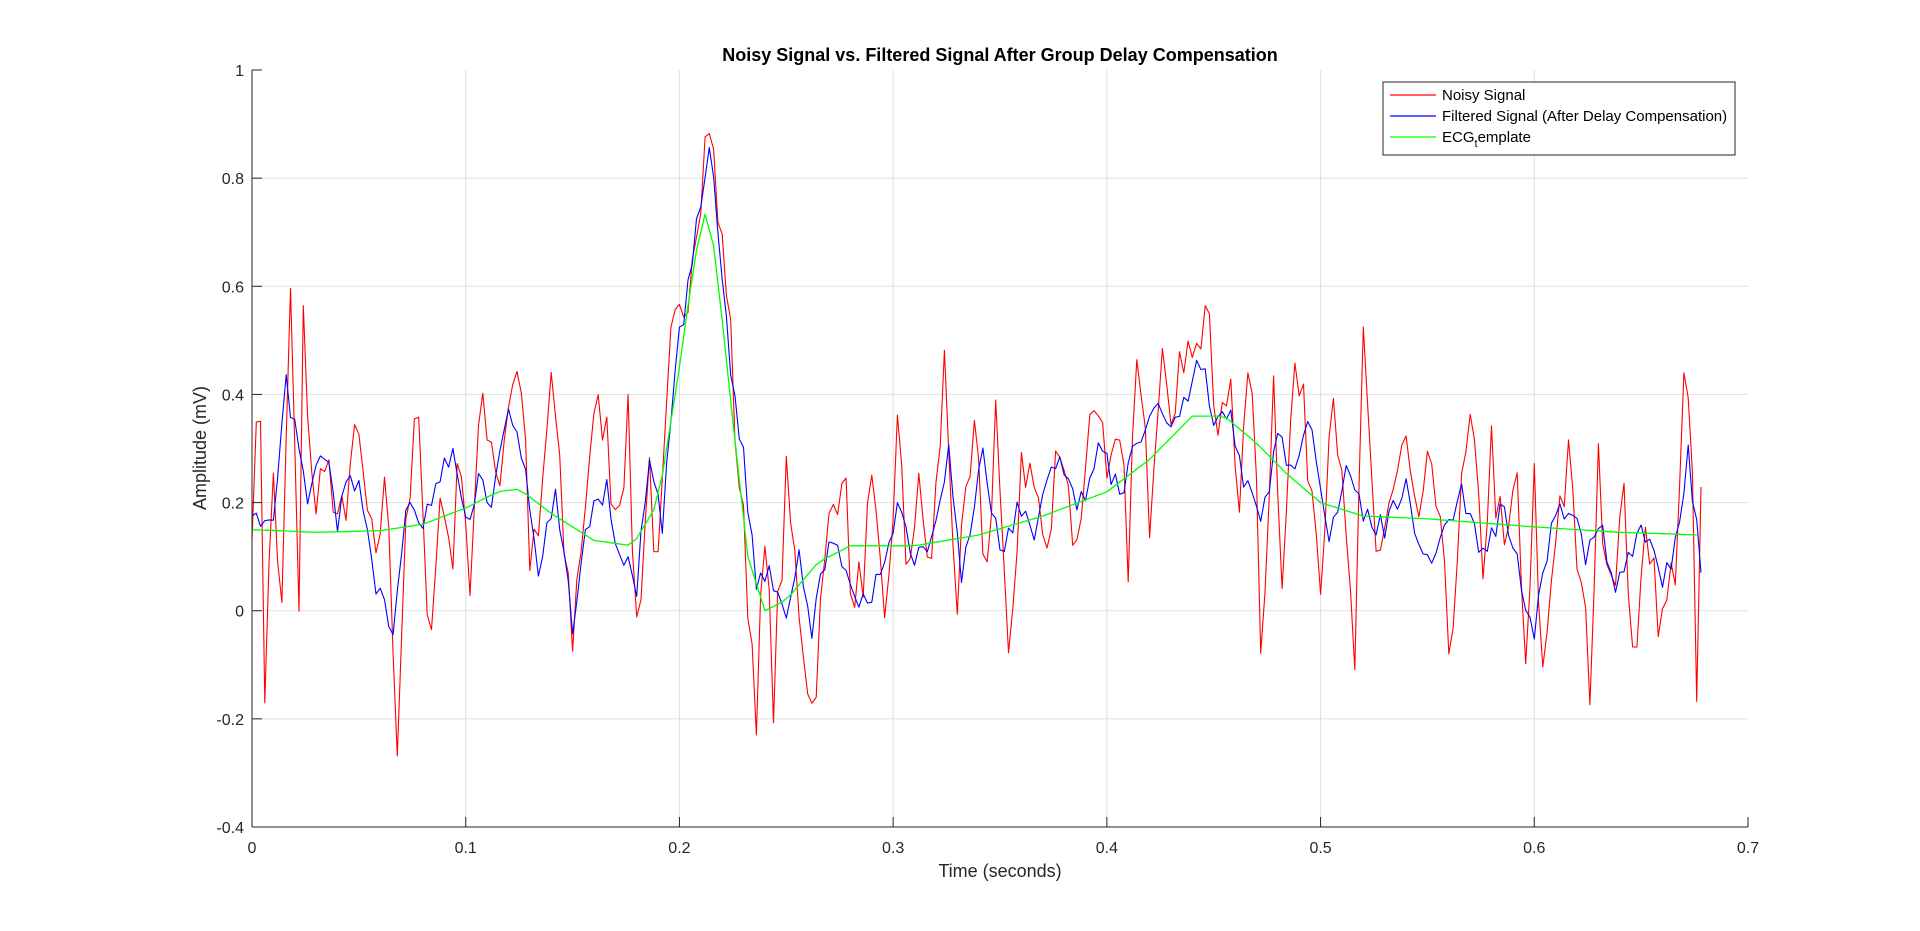  Describe the element at coordinates (1504, 137) in the screenshot. I see `legend-label-template-rest: emplate` at that location.